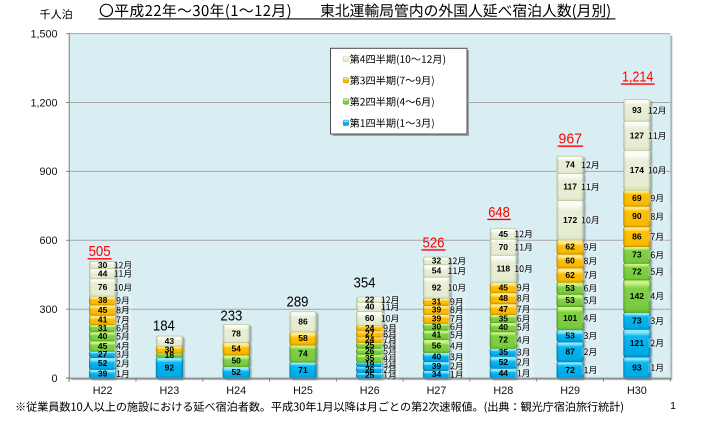 Image resolution: width=702 pixels, height=425 pixels. I want to click on svg-text: 76, so click(103, 287).